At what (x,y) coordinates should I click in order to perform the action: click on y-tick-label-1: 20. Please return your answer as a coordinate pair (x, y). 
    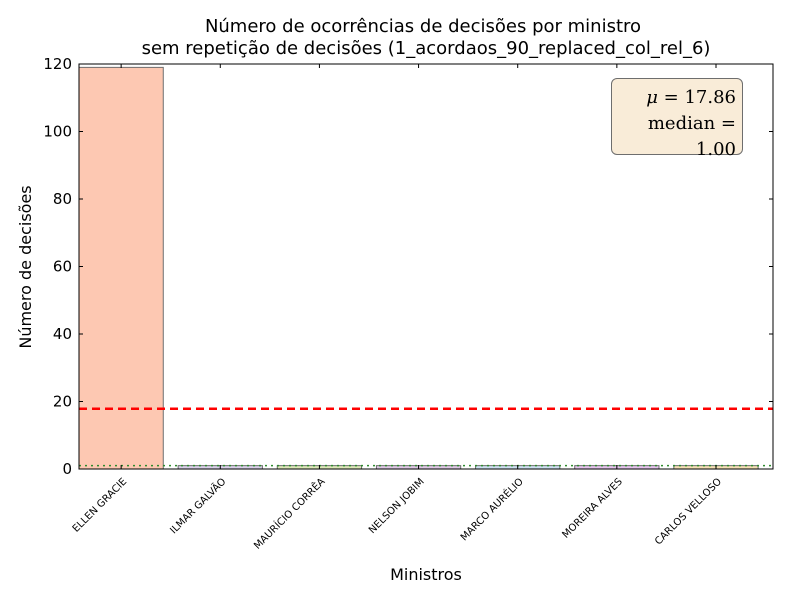
    Looking at the image, I should click on (62, 402).